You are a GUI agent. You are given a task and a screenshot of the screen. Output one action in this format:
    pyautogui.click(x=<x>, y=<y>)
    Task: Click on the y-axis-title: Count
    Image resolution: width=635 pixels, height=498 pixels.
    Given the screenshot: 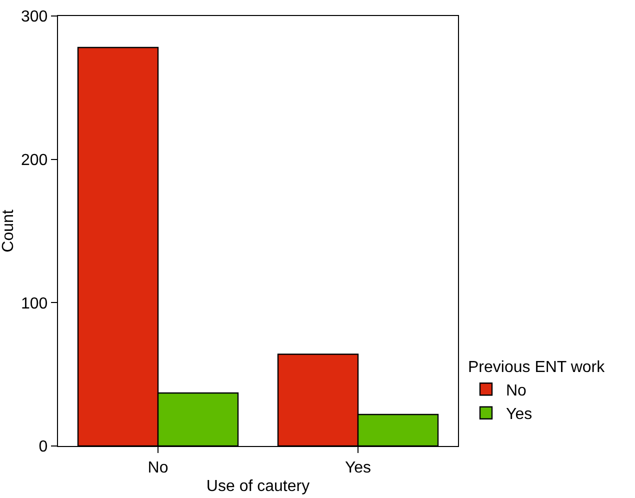 What is the action you would take?
    pyautogui.click(x=8, y=230)
    